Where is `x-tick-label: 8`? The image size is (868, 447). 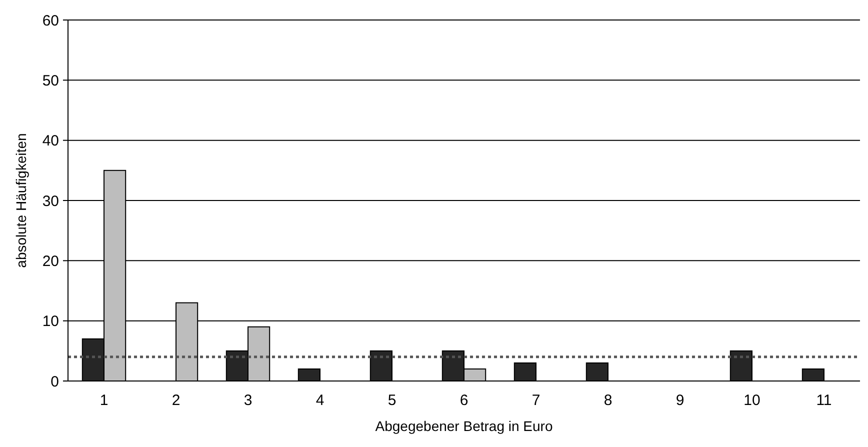 x-tick-label: 8 is located at coordinates (608, 400).